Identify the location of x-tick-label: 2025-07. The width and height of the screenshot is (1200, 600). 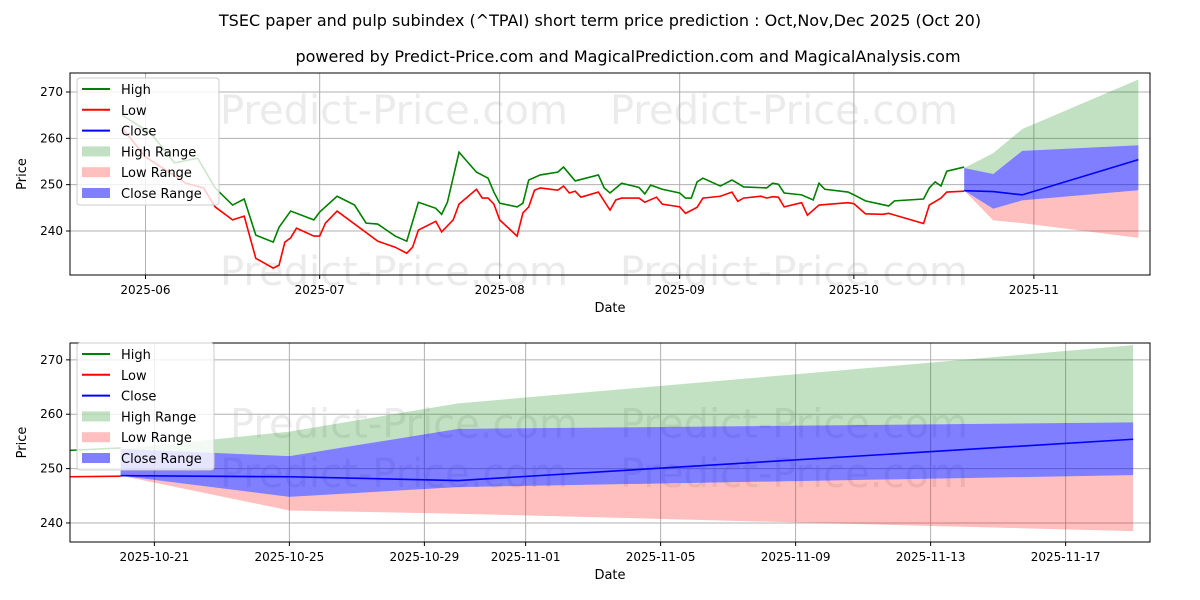
(320, 290).